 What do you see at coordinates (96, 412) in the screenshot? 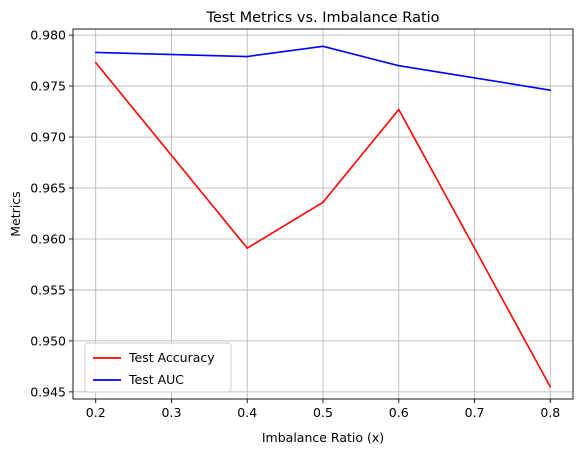
I see `x-tick-label: 0.2` at bounding box center [96, 412].